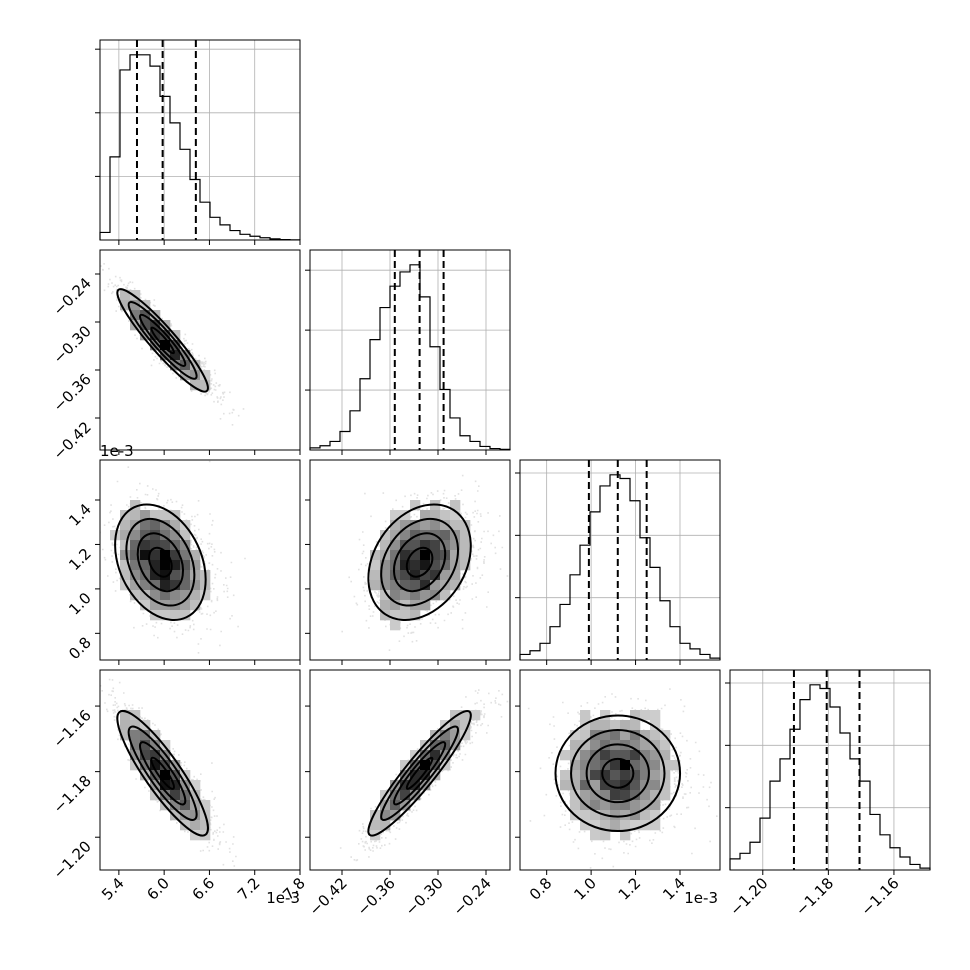 The height and width of the screenshot is (970, 970). Describe the element at coordinates (630, 889) in the screenshot. I see `x-tick-label: 1.2` at that location.